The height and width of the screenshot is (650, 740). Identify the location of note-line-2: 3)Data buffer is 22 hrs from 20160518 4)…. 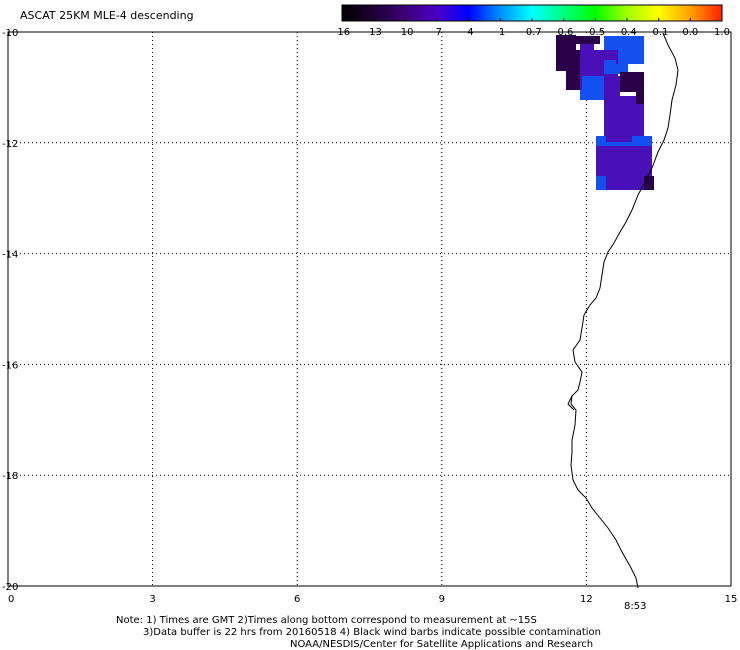
(372, 632).